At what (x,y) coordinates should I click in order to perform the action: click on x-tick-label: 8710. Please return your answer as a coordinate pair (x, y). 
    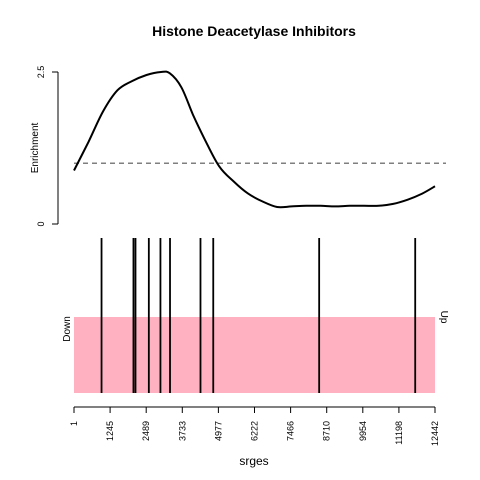
    Looking at the image, I should click on (327, 431).